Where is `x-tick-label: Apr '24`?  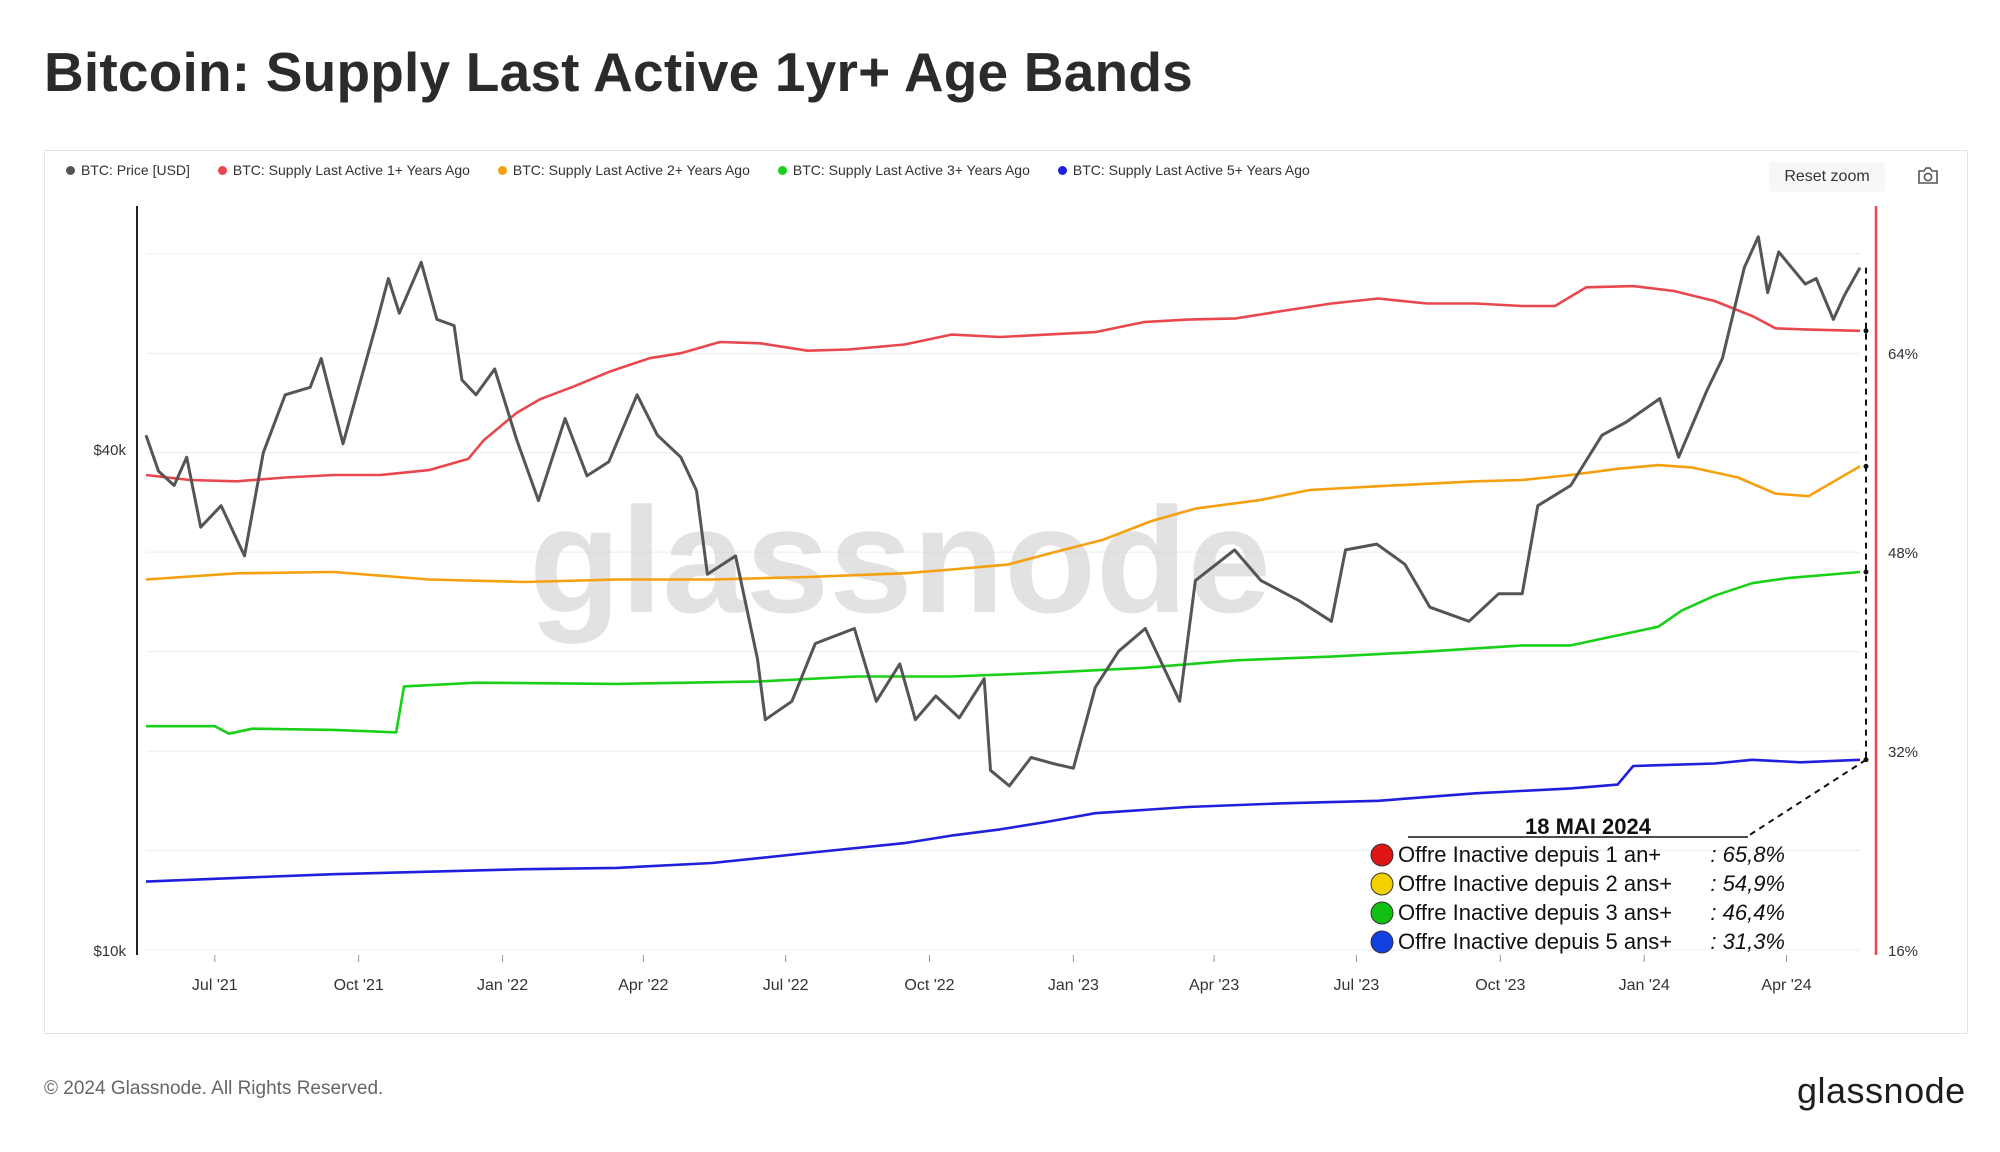 x-tick-label: Apr '24 is located at coordinates (1786, 985).